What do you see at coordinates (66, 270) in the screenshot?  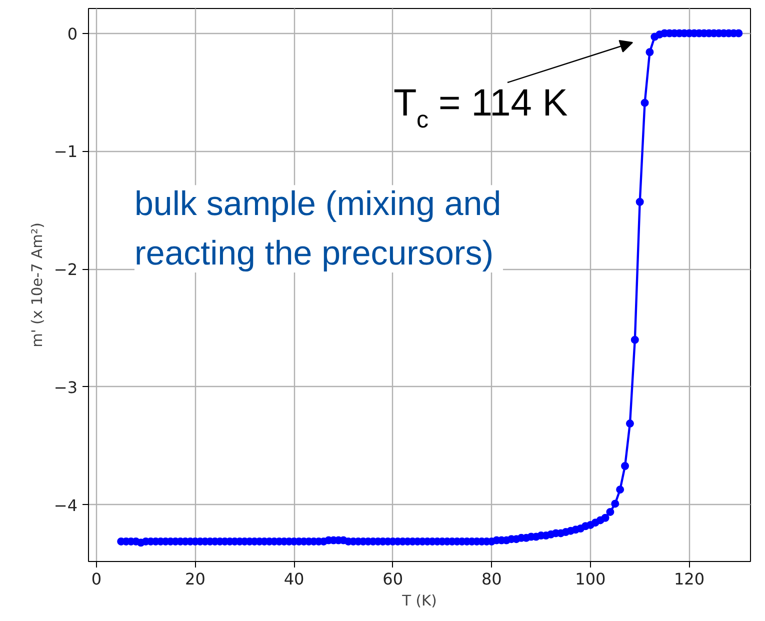 I see `y-tick-label: −2` at bounding box center [66, 270].